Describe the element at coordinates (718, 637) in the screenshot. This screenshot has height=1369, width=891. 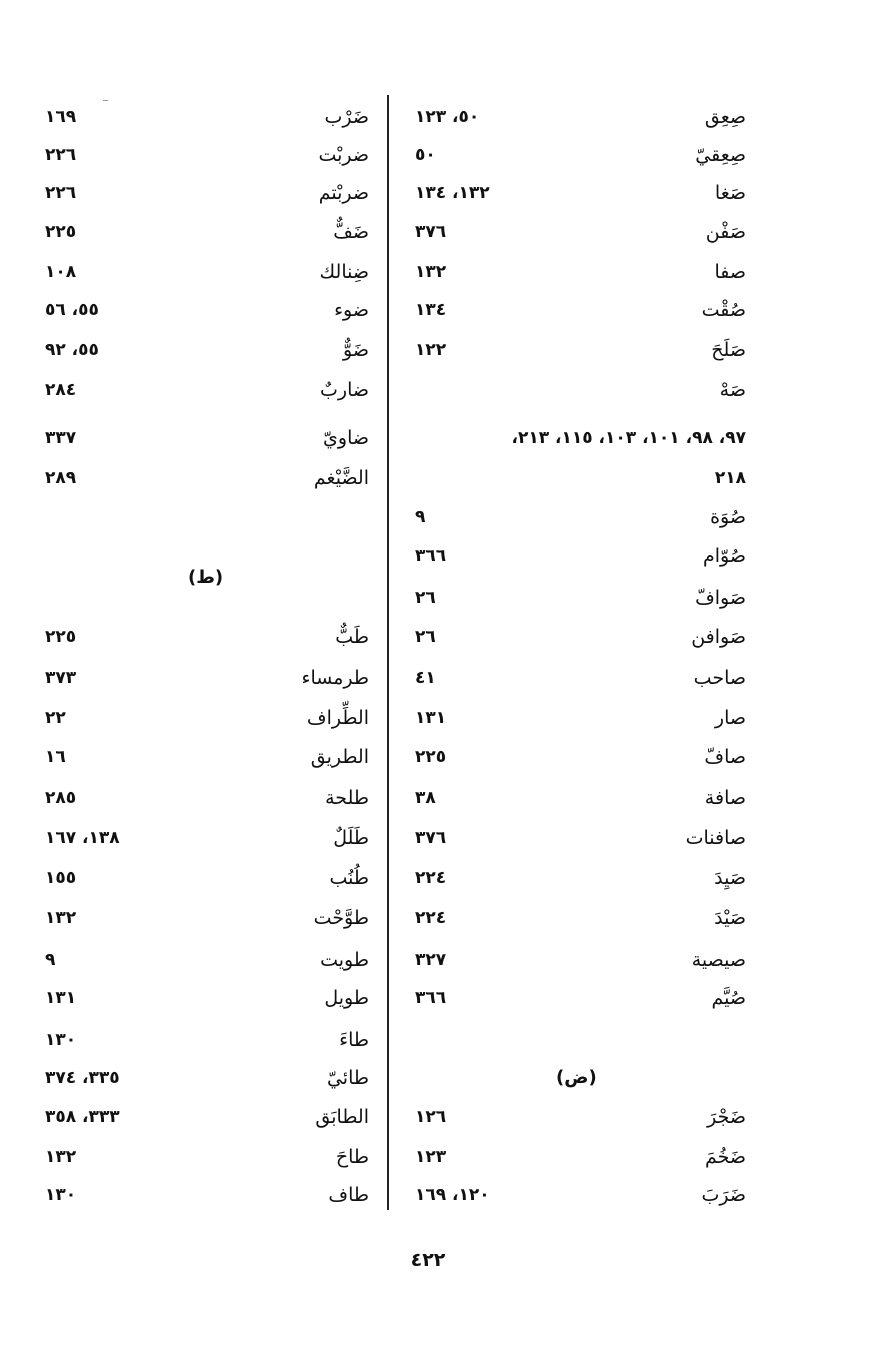
I see `index-entry-term: صَوافن` at that location.